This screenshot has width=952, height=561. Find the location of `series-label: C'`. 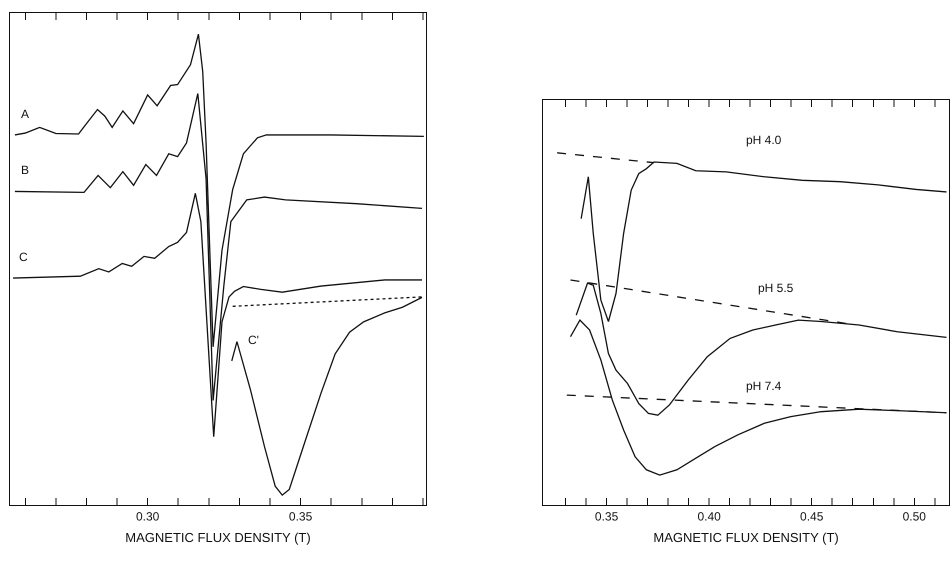

series-label: C' is located at coordinates (253, 340).